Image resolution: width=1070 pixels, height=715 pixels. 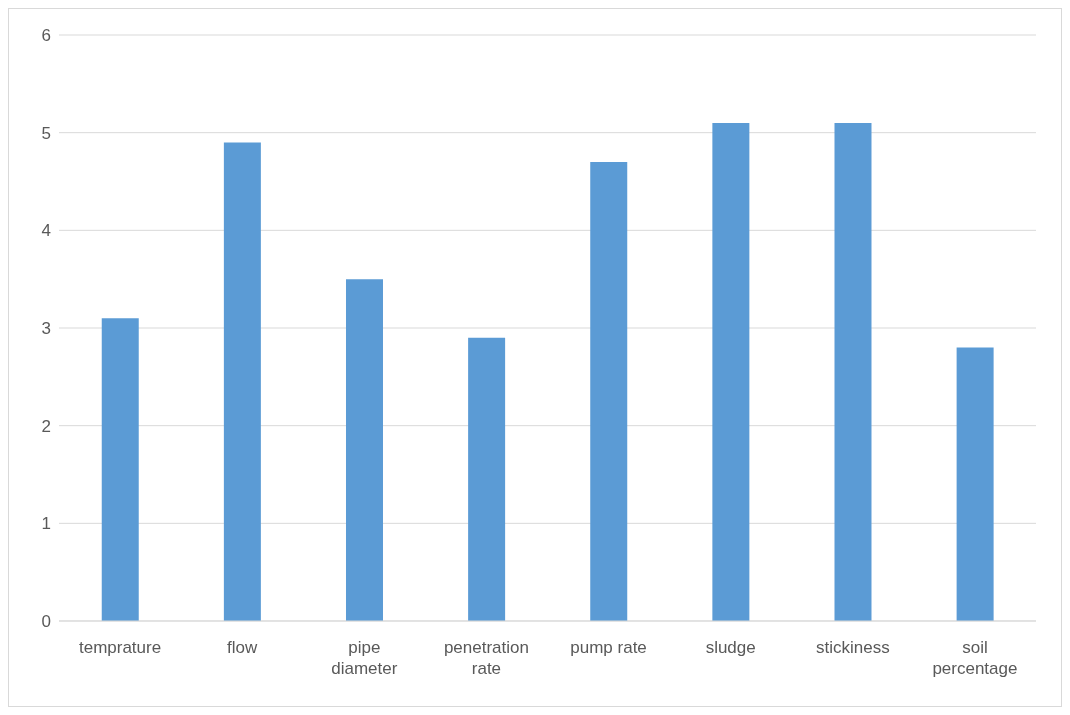 I want to click on y-tick-label: 4, so click(x=46, y=231).